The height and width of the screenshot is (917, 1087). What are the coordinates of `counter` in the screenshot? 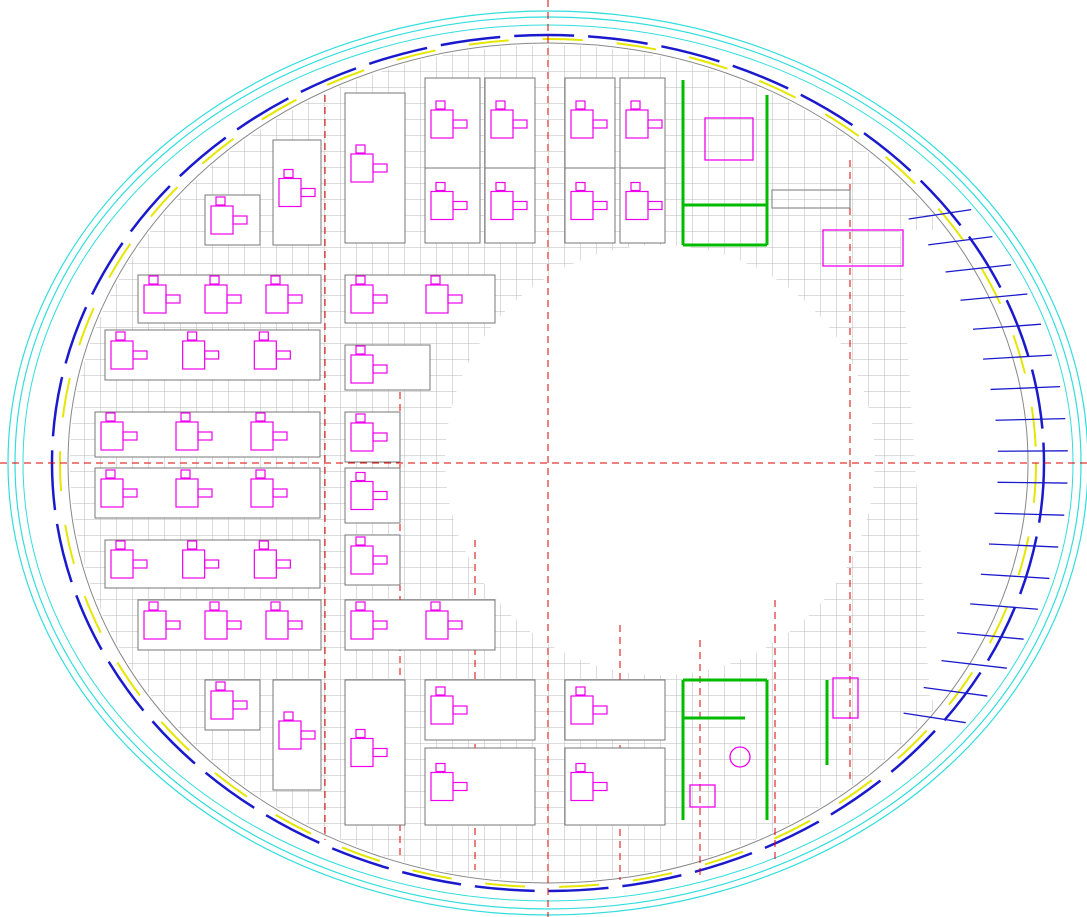 It's located at (811, 199).